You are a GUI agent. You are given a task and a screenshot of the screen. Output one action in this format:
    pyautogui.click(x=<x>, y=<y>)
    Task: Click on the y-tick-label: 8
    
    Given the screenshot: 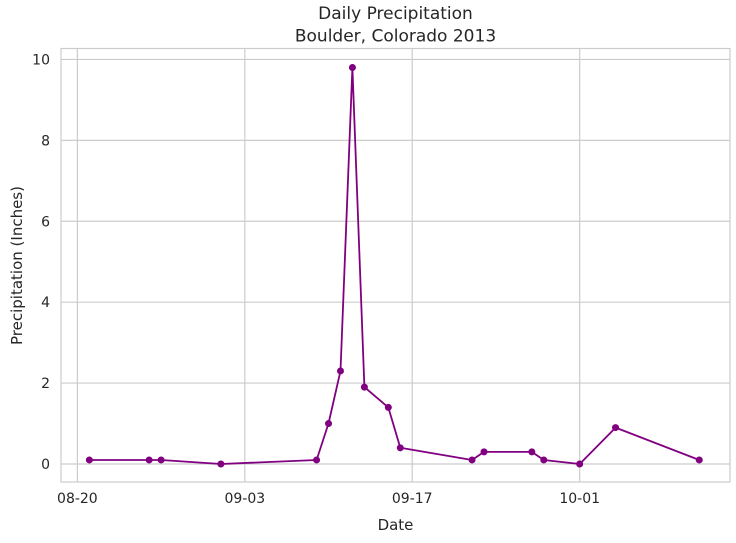 What is the action you would take?
    pyautogui.click(x=45, y=141)
    